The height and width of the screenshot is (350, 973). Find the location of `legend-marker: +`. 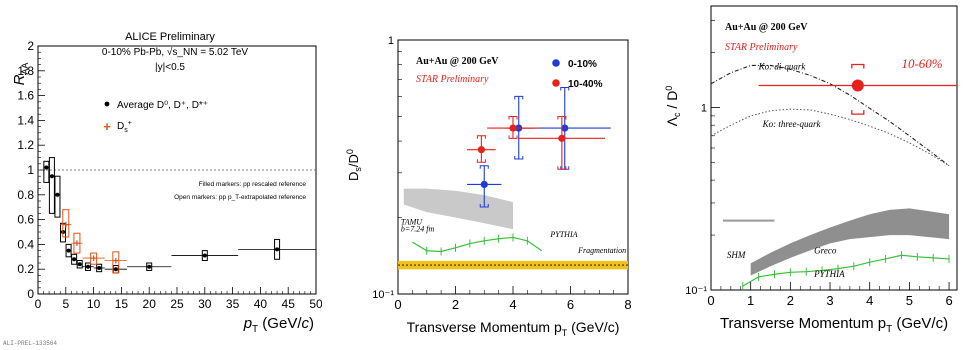

legend-marker: + is located at coordinates (107, 126).